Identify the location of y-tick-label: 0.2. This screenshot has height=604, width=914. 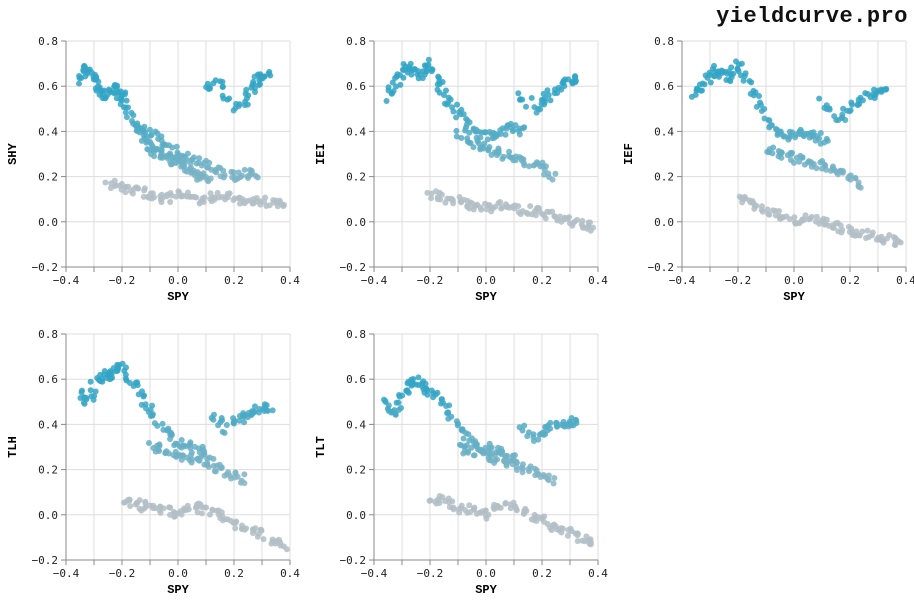
(356, 177).